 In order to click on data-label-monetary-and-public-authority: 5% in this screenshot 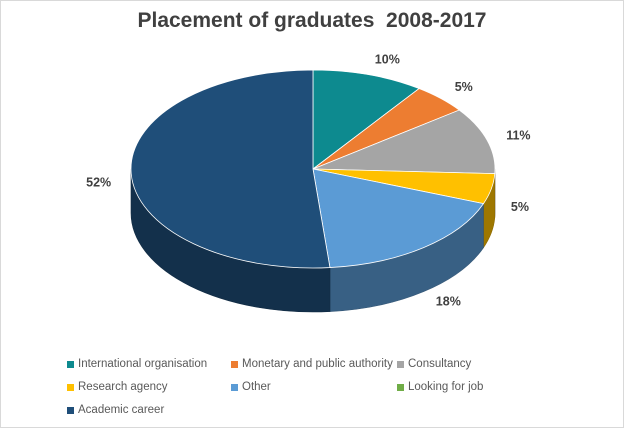, I will do `click(464, 87)`.